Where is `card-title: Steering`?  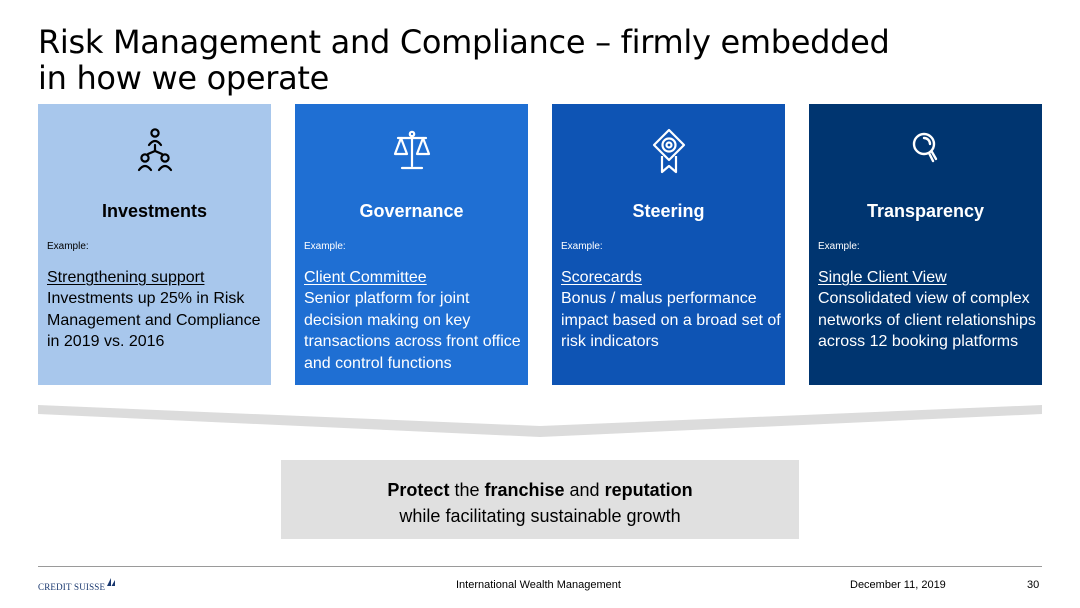 card-title: Steering is located at coordinates (668, 211).